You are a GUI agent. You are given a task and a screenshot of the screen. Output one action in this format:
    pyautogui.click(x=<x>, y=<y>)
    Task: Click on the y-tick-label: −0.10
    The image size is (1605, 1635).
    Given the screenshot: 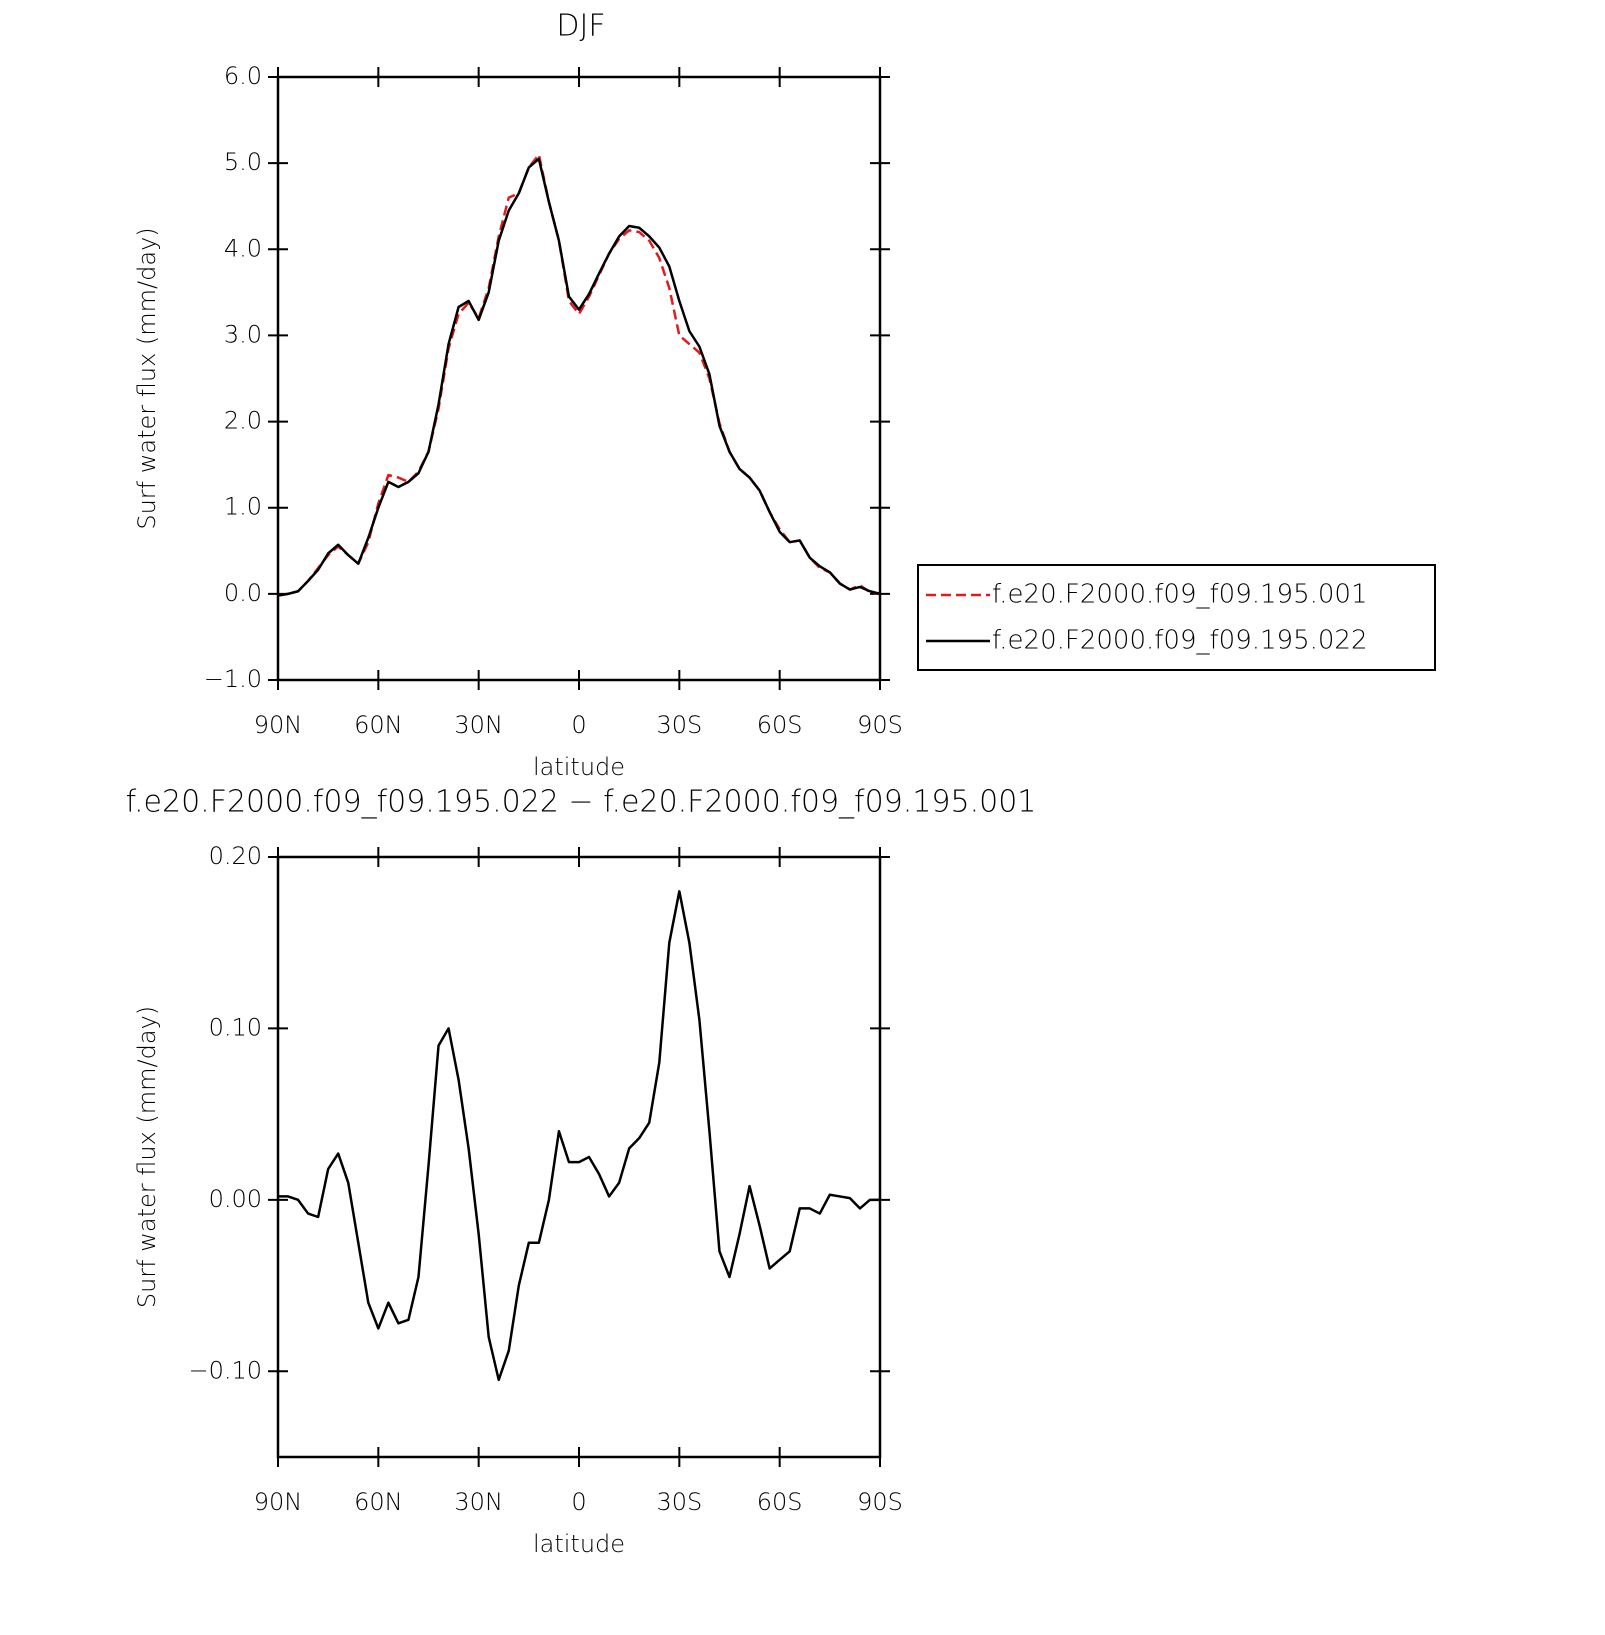 What is the action you would take?
    pyautogui.click(x=225, y=1370)
    